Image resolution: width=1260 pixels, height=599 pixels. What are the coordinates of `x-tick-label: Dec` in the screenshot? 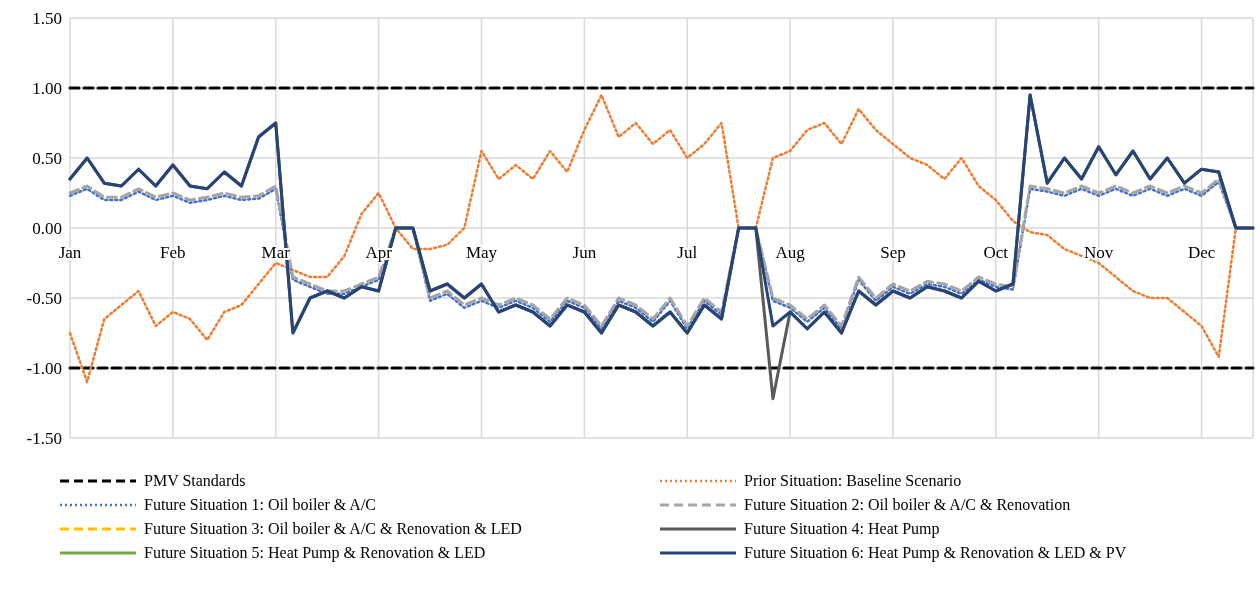 It's located at (1201, 252).